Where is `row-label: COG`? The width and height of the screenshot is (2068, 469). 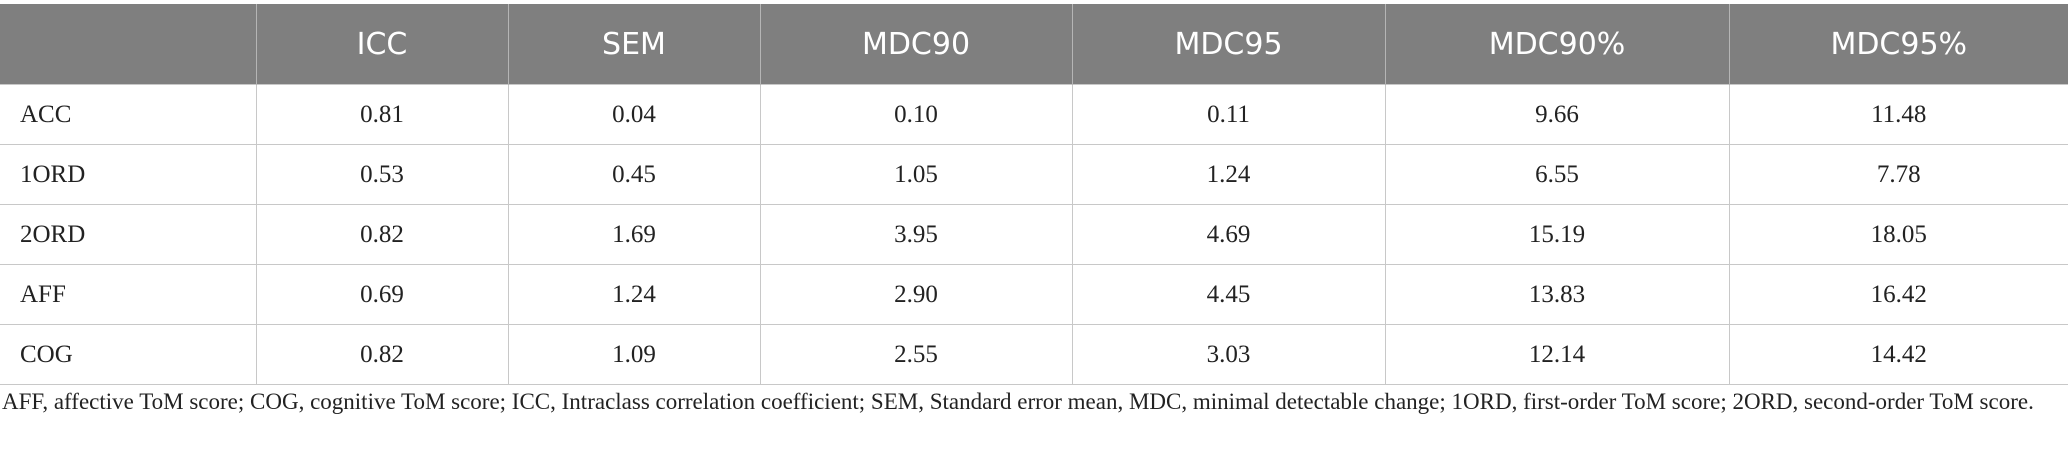 row-label: COG is located at coordinates (128, 354).